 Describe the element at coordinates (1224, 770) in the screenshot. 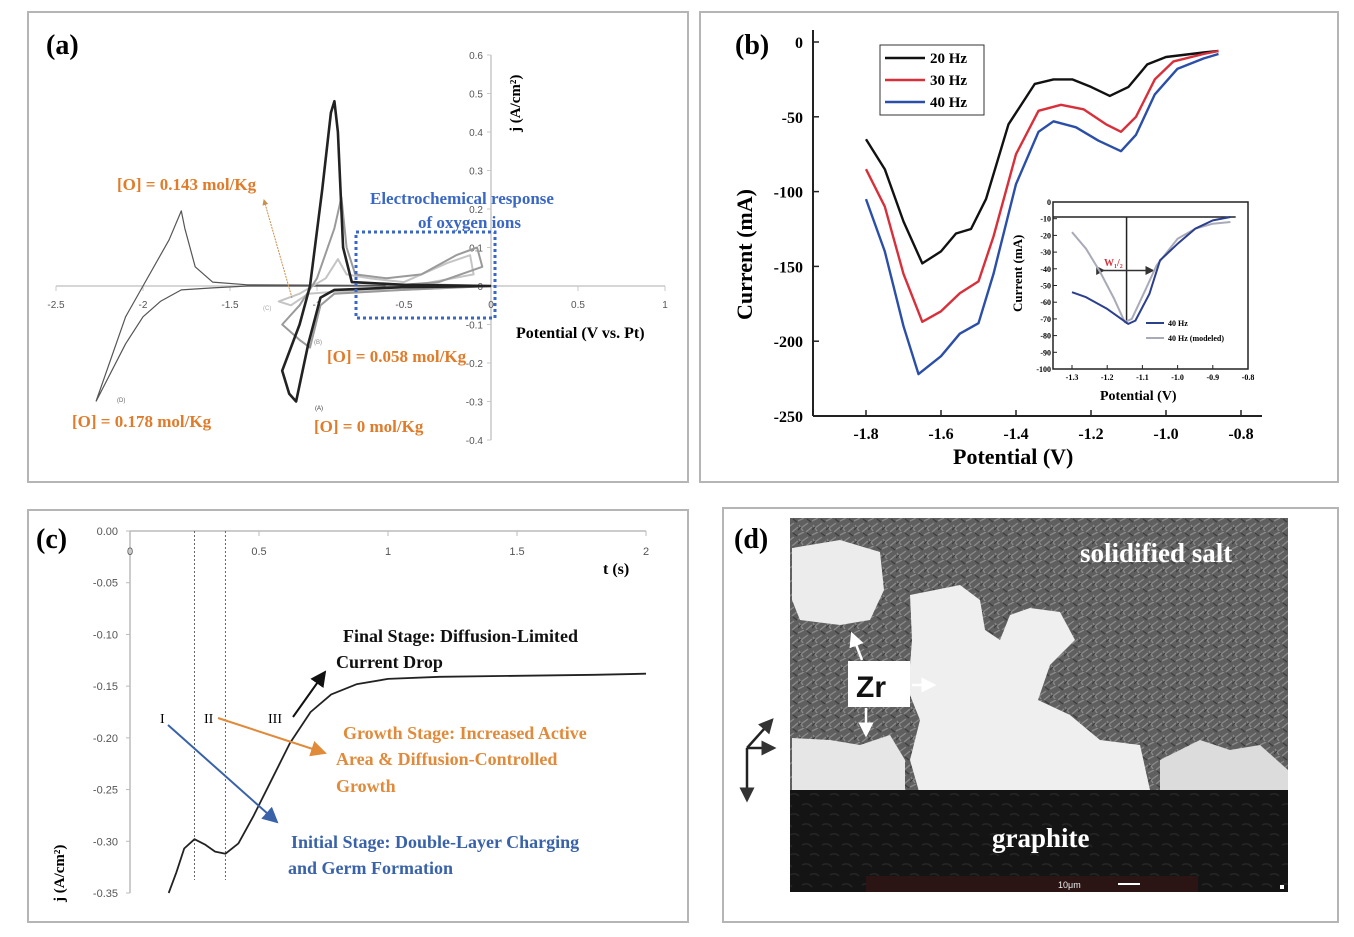

I see `sem-zr-right` at that location.